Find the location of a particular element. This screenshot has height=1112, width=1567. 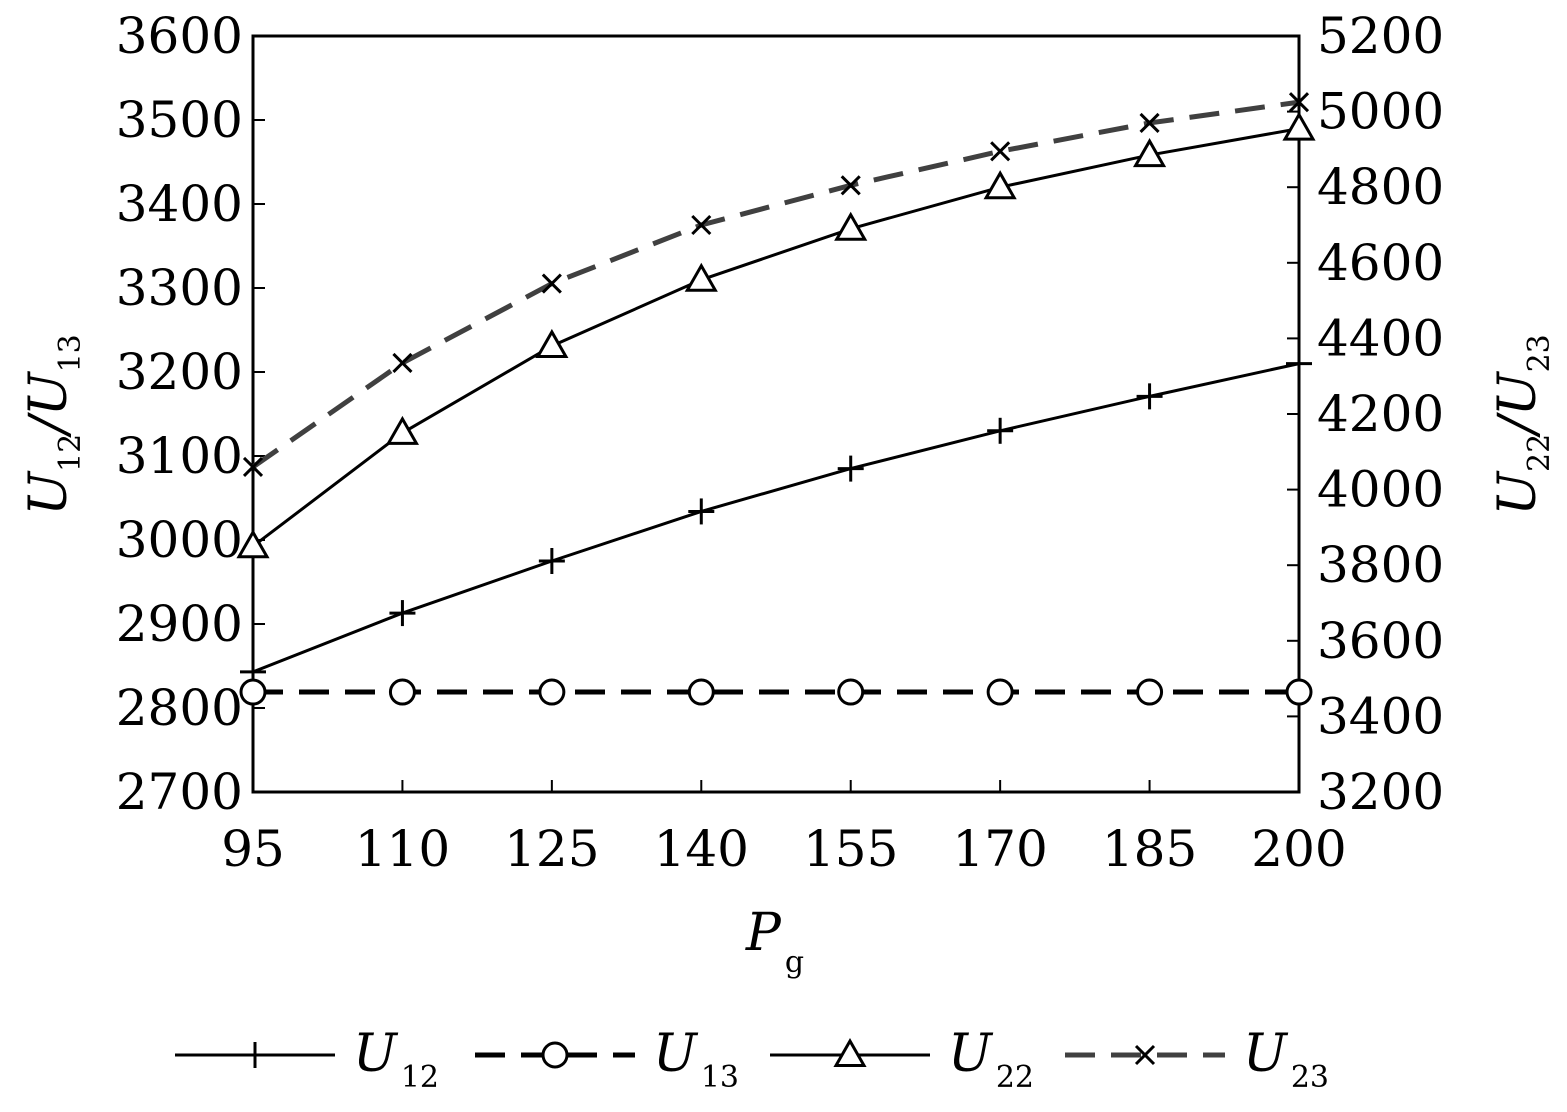

left-tick-label: 2700 is located at coordinates (179, 792).